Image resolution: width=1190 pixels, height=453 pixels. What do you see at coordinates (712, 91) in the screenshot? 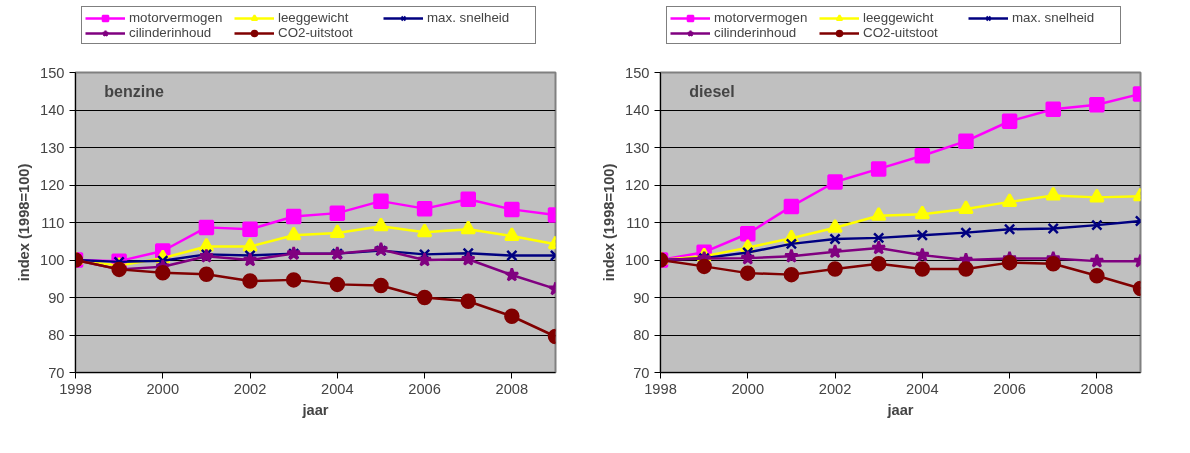
I see `text: diesel` at bounding box center [712, 91].